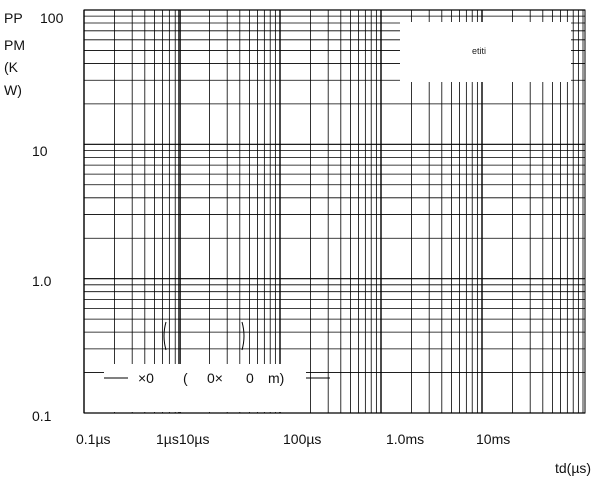  What do you see at coordinates (573, 468) in the screenshot?
I see `x-axis-title: td(µs)` at bounding box center [573, 468].